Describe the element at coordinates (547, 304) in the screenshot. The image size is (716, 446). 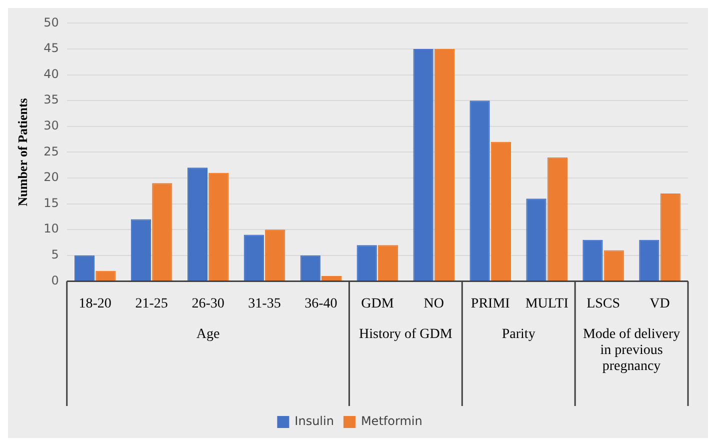
I see `x-tick-label: MULTI` at that location.